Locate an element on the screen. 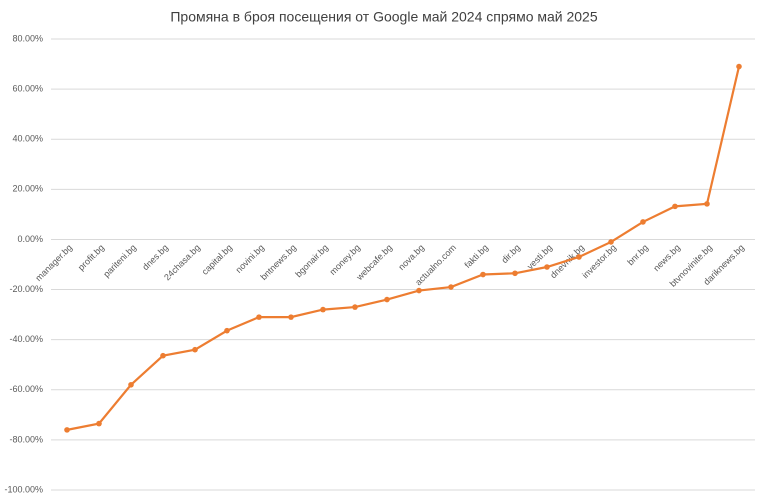 Image resolution: width=768 pixels, height=502 pixels. x-tick-label: novini.bg is located at coordinates (250, 258).